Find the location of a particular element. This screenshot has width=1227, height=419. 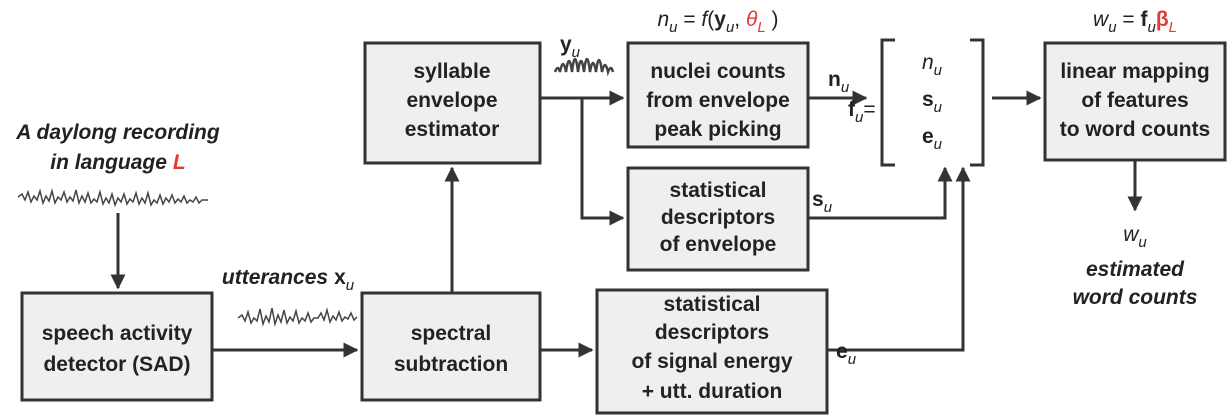

text-piece: envelope is located at coordinates (451, 100).